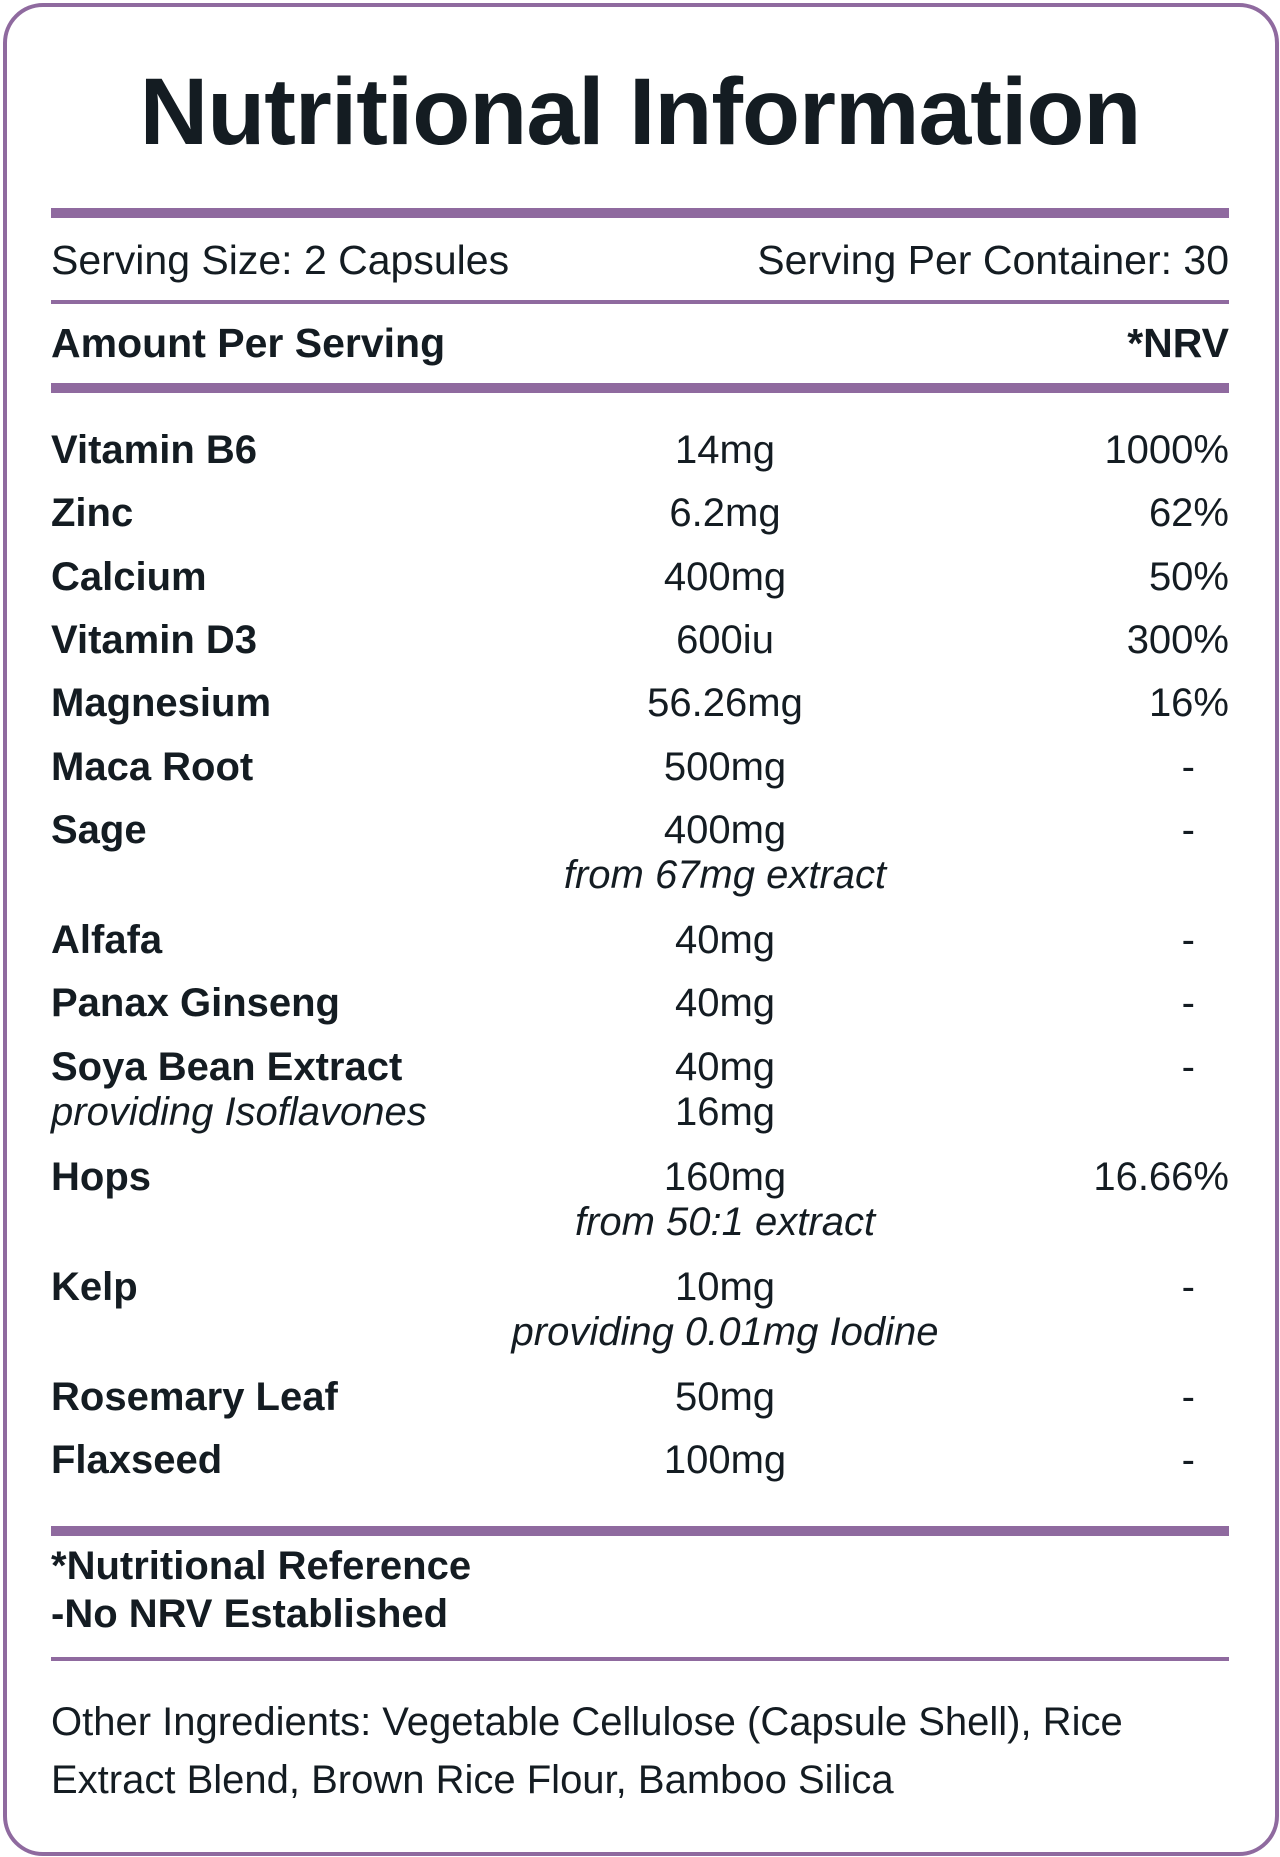 This screenshot has width=1280, height=1857. I want to click on nutrient-name: Alfafa, so click(107, 940).